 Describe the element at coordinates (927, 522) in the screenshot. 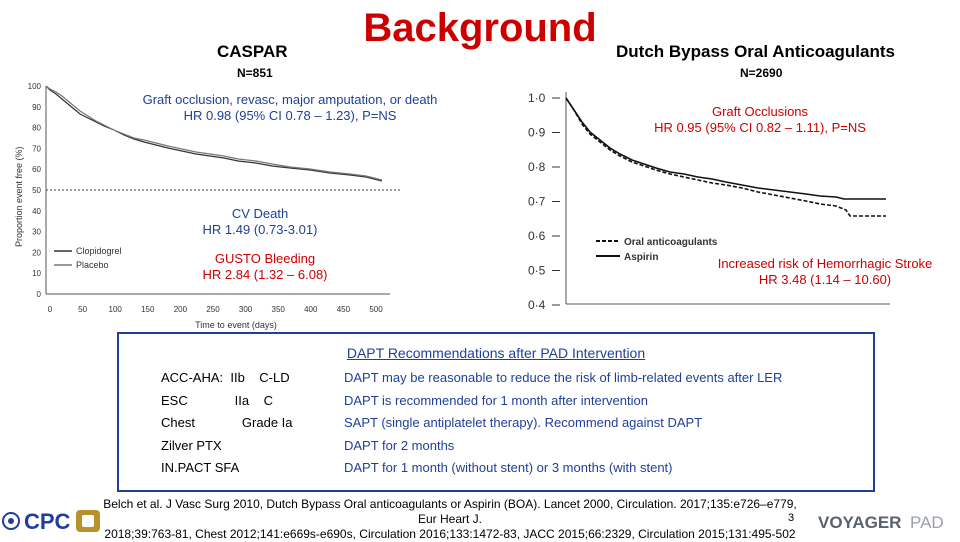

I see `pad-logo-text: PAD` at that location.